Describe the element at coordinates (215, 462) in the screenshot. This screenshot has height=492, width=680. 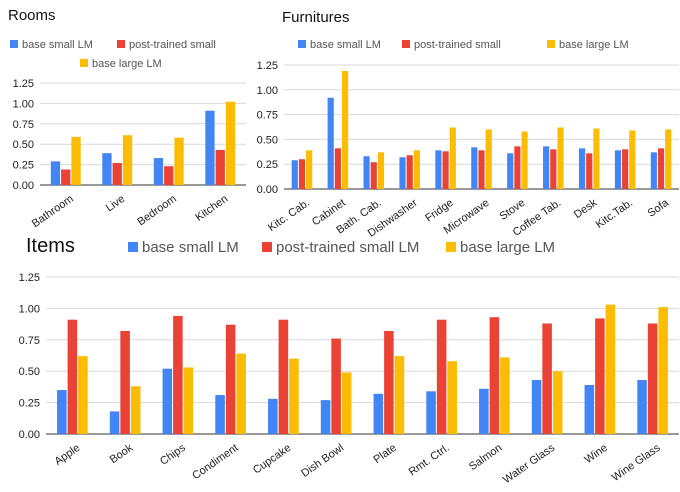
I see `x-tick-label: Condiment` at that location.